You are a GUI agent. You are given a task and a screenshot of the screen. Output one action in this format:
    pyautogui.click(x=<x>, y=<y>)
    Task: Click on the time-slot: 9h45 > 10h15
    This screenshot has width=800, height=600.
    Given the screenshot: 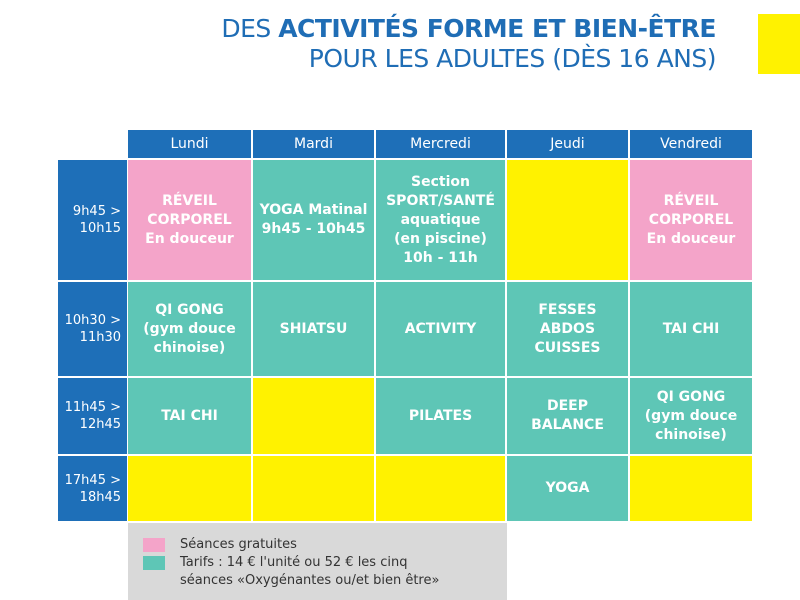 What is the action you would take?
    pyautogui.click(x=92, y=220)
    